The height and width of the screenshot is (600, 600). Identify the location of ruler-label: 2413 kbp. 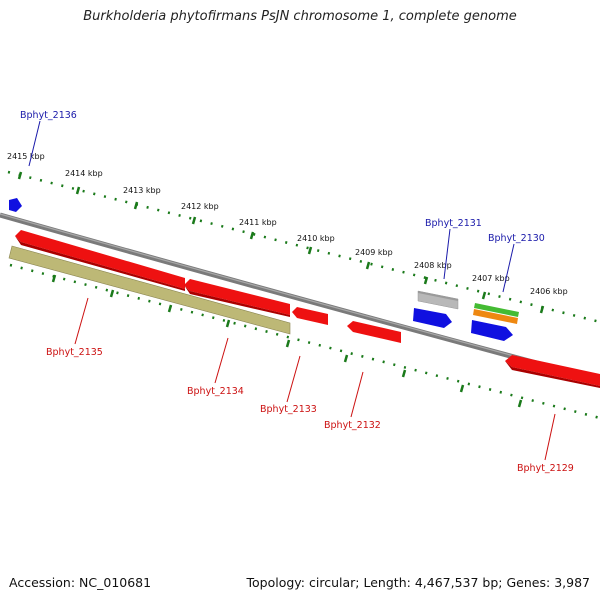
(142, 190).